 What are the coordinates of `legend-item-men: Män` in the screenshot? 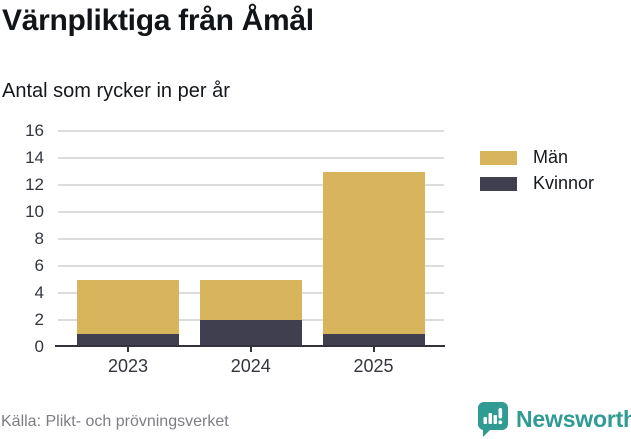 It's located at (537, 157).